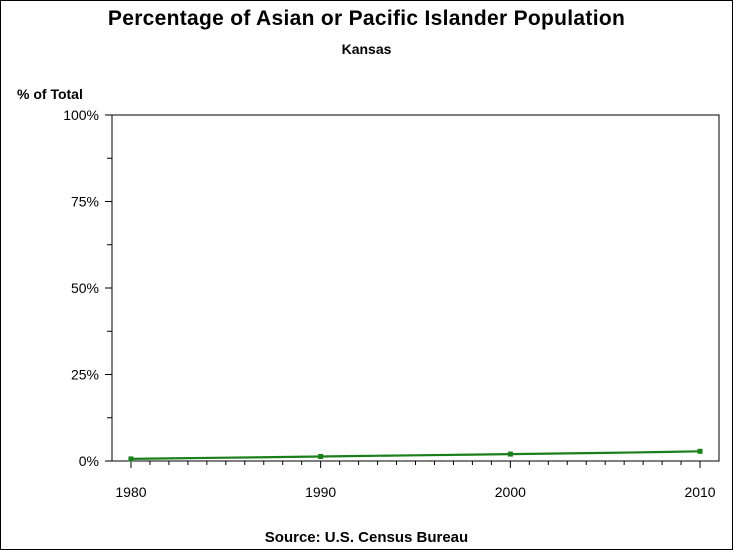  What do you see at coordinates (81, 115) in the screenshot?
I see `y-tick-label: 100%` at bounding box center [81, 115].